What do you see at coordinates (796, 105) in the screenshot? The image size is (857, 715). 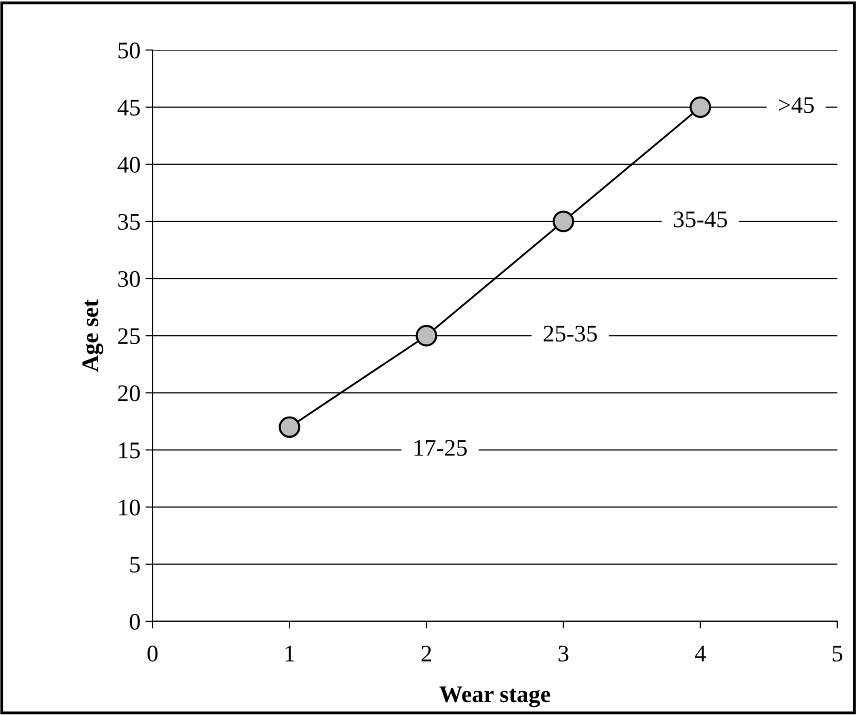 I see `annotation: >45` at bounding box center [796, 105].